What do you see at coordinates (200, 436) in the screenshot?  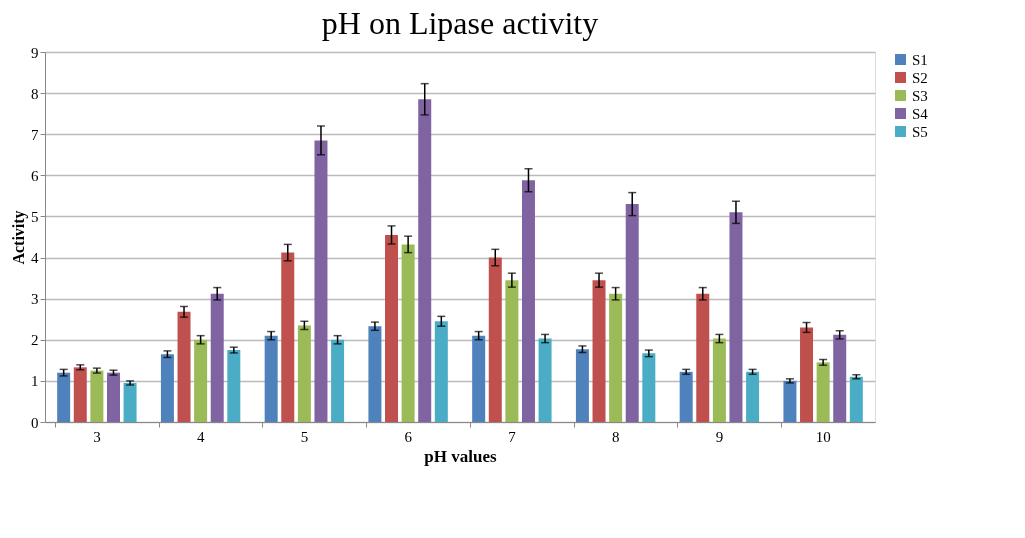 I see `x-tick-label: 4` at bounding box center [200, 436].